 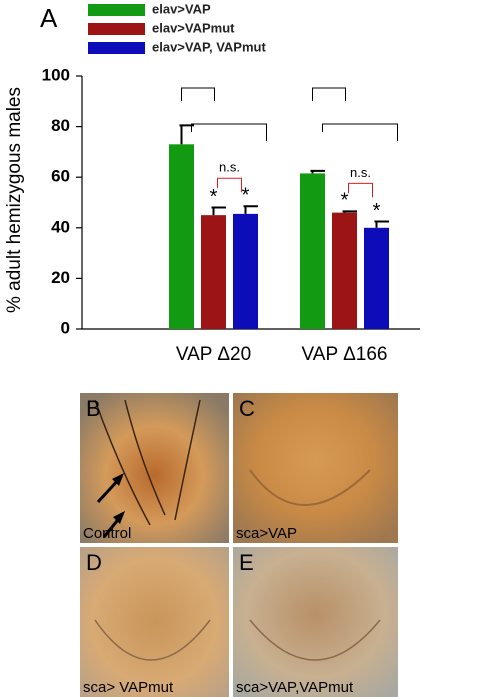 I want to click on y-tick-label: 20, so click(x=60, y=277).